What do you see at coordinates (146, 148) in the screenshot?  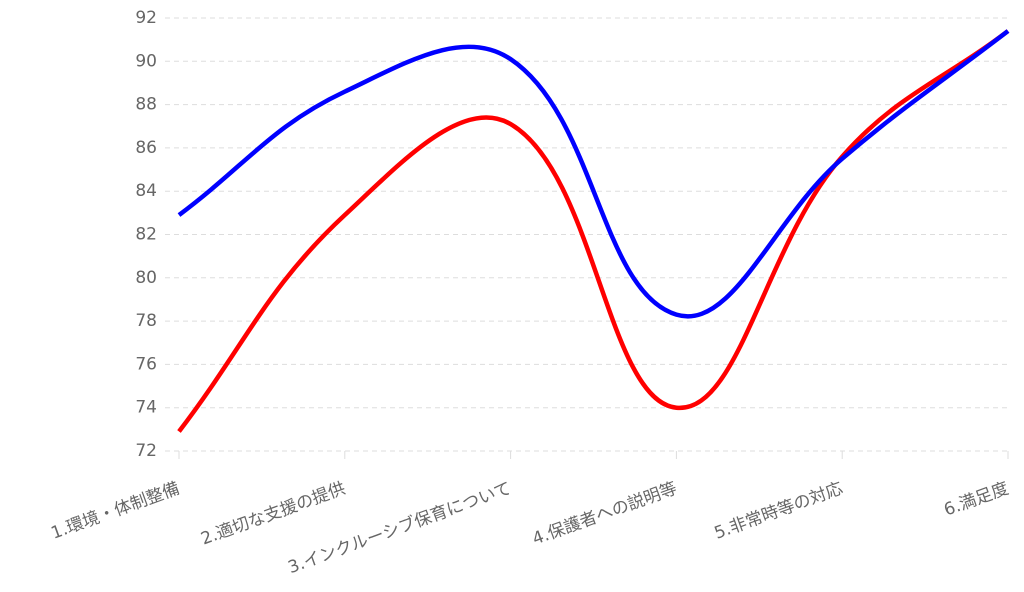 I see `y-tick-label: 86` at bounding box center [146, 148].